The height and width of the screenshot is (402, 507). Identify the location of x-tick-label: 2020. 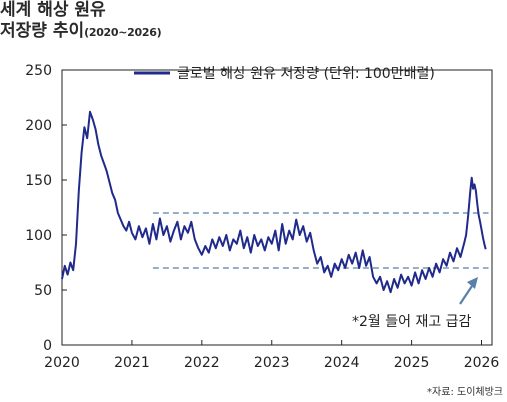
(62, 363).